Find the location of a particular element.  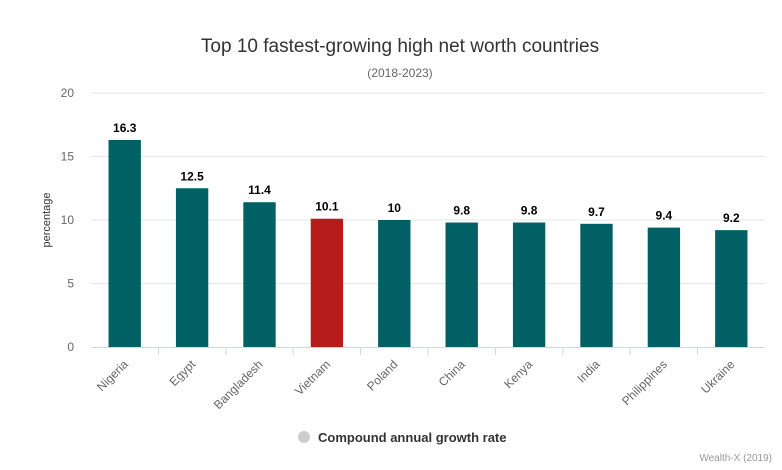

chart-credit: Wealth-X (2019) is located at coordinates (735, 458).